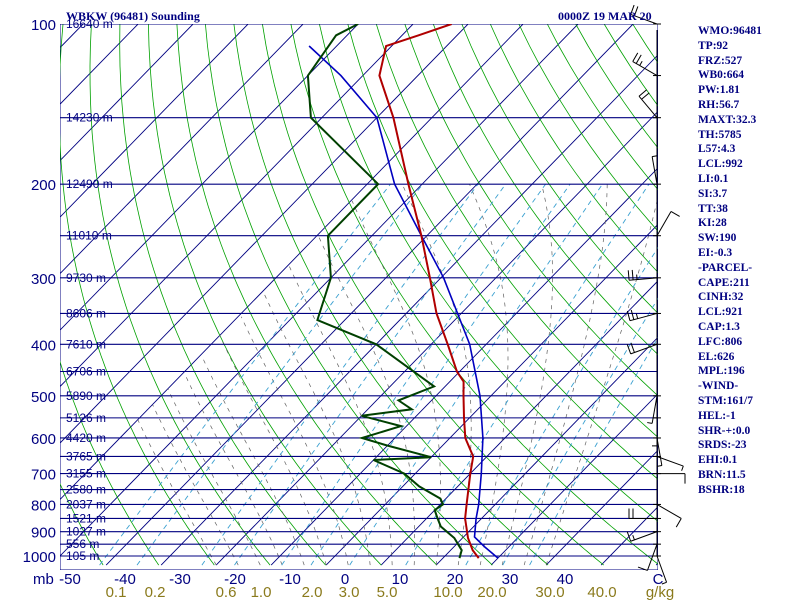  Describe the element at coordinates (86, 372) in the screenshot. I see `height-label: 6706 m` at that location.